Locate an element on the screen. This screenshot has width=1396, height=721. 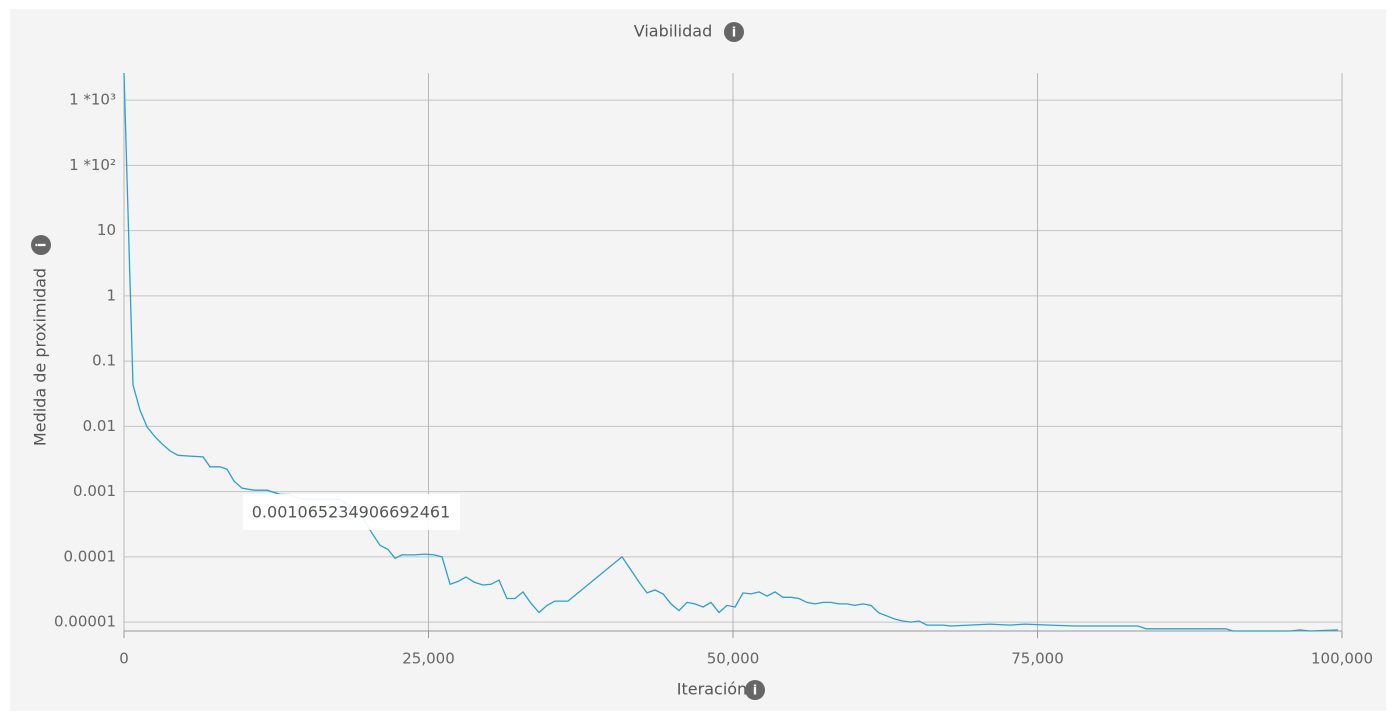
tooltip-text: 0.001065234906692461 is located at coordinates (351, 512).